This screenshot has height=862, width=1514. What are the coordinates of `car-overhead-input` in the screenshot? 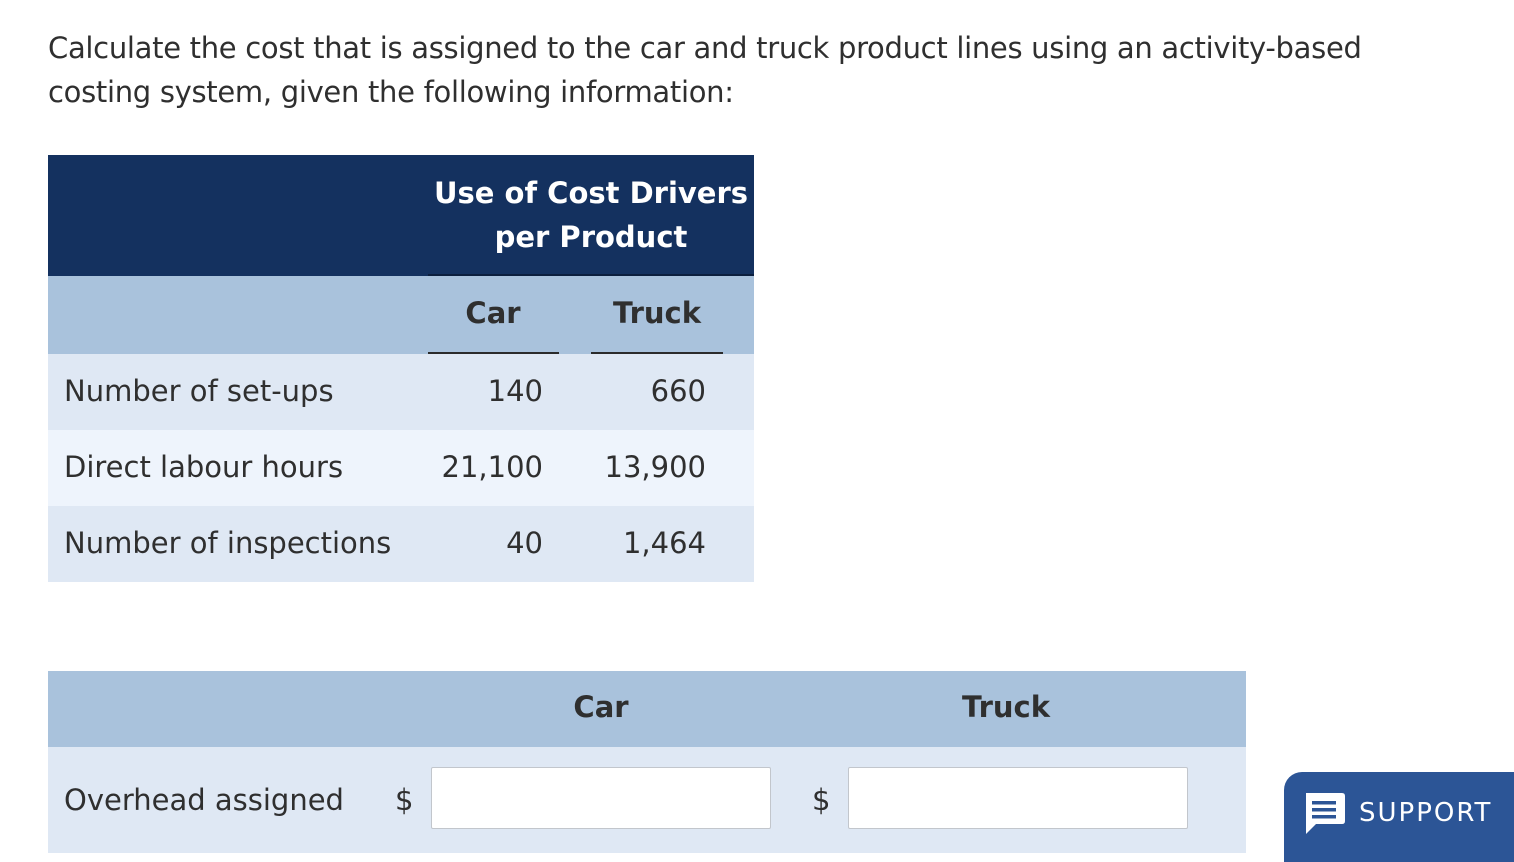 It's located at (601, 798).